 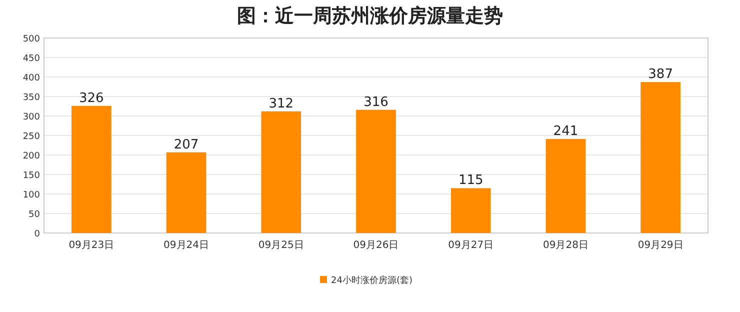 I want to click on y-tick-label: 500, so click(x=31, y=39).